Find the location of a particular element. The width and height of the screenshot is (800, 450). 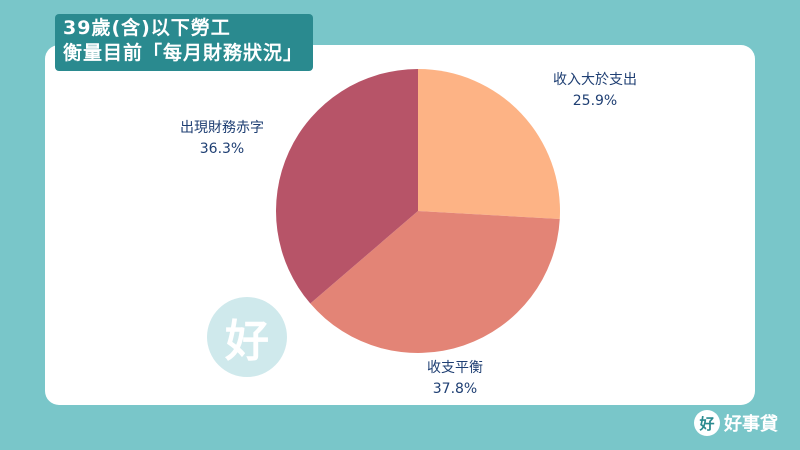

watermark-logo-icon: 好 is located at coordinates (247, 337).